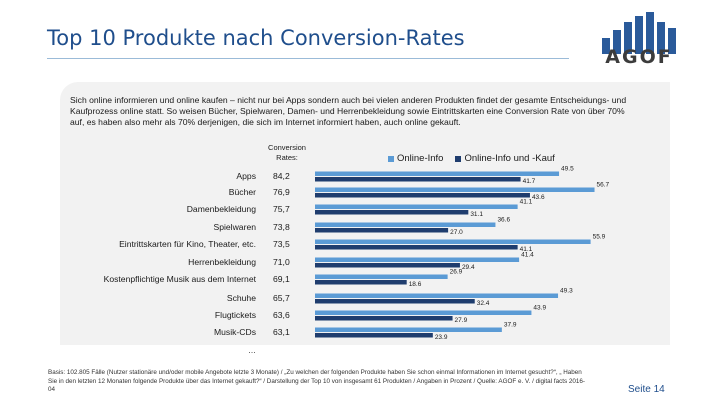  I want to click on bar-value-label-online-info: 36.6, so click(503, 220).